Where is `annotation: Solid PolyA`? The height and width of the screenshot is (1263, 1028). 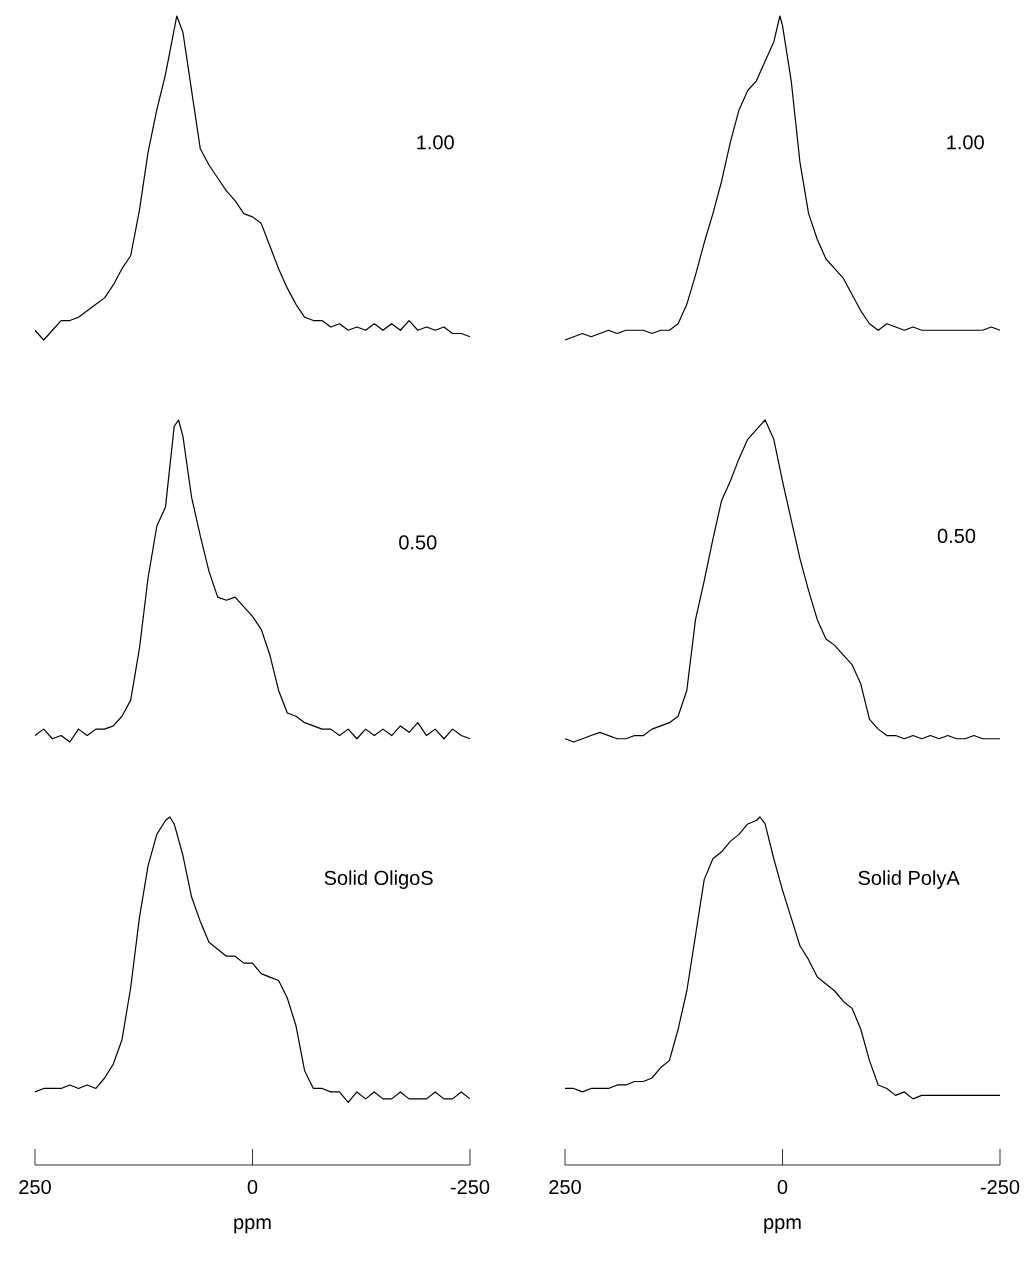
annotation: Solid PolyA is located at coordinates (909, 879).